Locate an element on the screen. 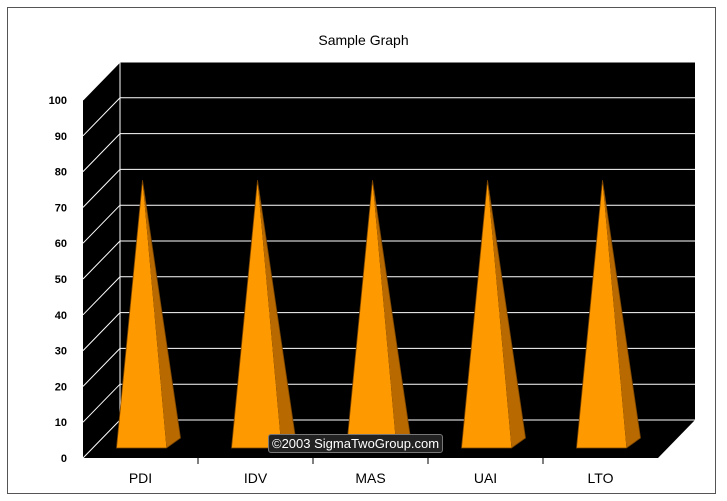 The width and height of the screenshot is (727, 501). x-tick-label: IDV is located at coordinates (256, 478).